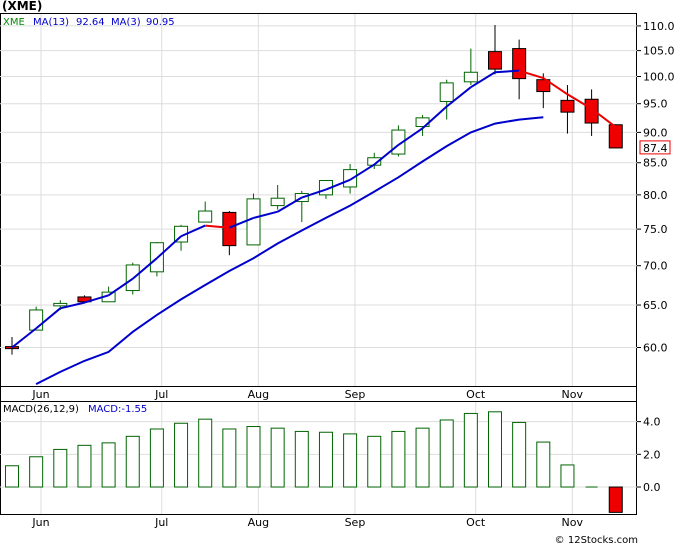 This screenshot has height=546, width=680. Describe the element at coordinates (596, 540) in the screenshot. I see `watermark: © 12Stocks.com` at that location.